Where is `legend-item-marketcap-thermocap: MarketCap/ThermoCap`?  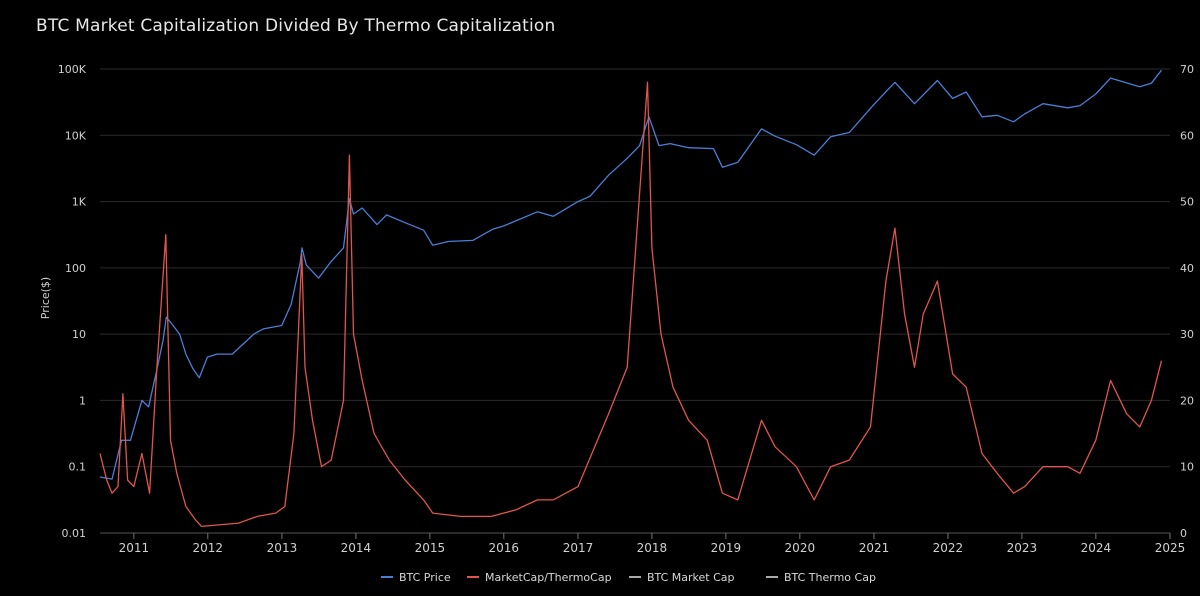
legend-item-marketcap-thermocap: MarketCap/ThermoCap is located at coordinates (539, 577).